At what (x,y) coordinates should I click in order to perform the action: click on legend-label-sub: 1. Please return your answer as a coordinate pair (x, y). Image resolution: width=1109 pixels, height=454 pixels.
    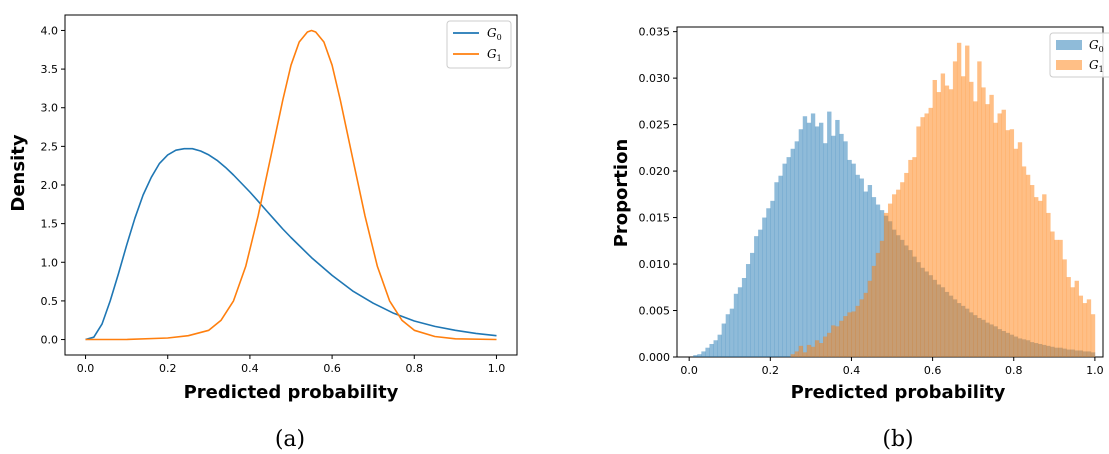
    Looking at the image, I should click on (499, 58).